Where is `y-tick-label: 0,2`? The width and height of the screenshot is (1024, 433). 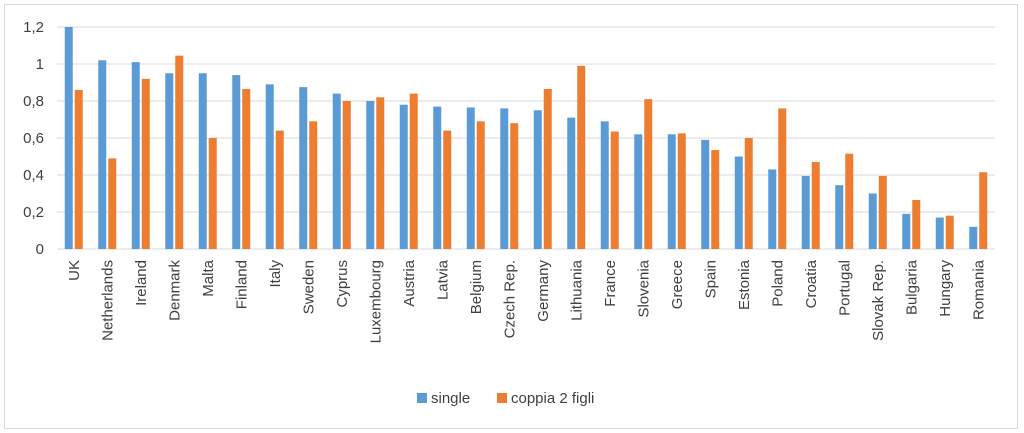
y-tick-label: 0,2 is located at coordinates (33, 212).